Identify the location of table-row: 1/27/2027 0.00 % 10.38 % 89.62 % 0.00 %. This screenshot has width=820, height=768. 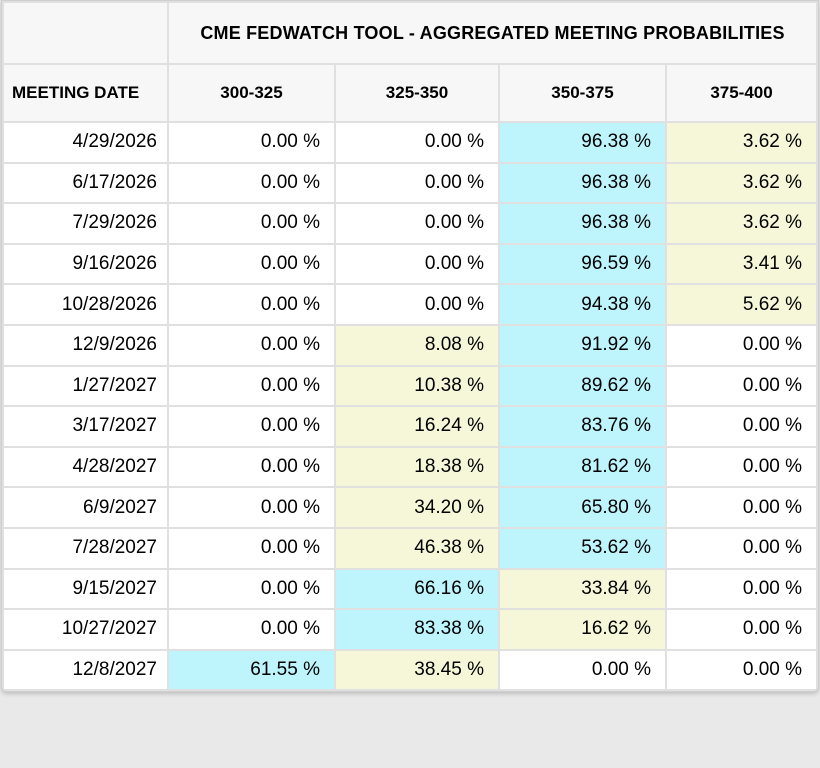
(410, 386).